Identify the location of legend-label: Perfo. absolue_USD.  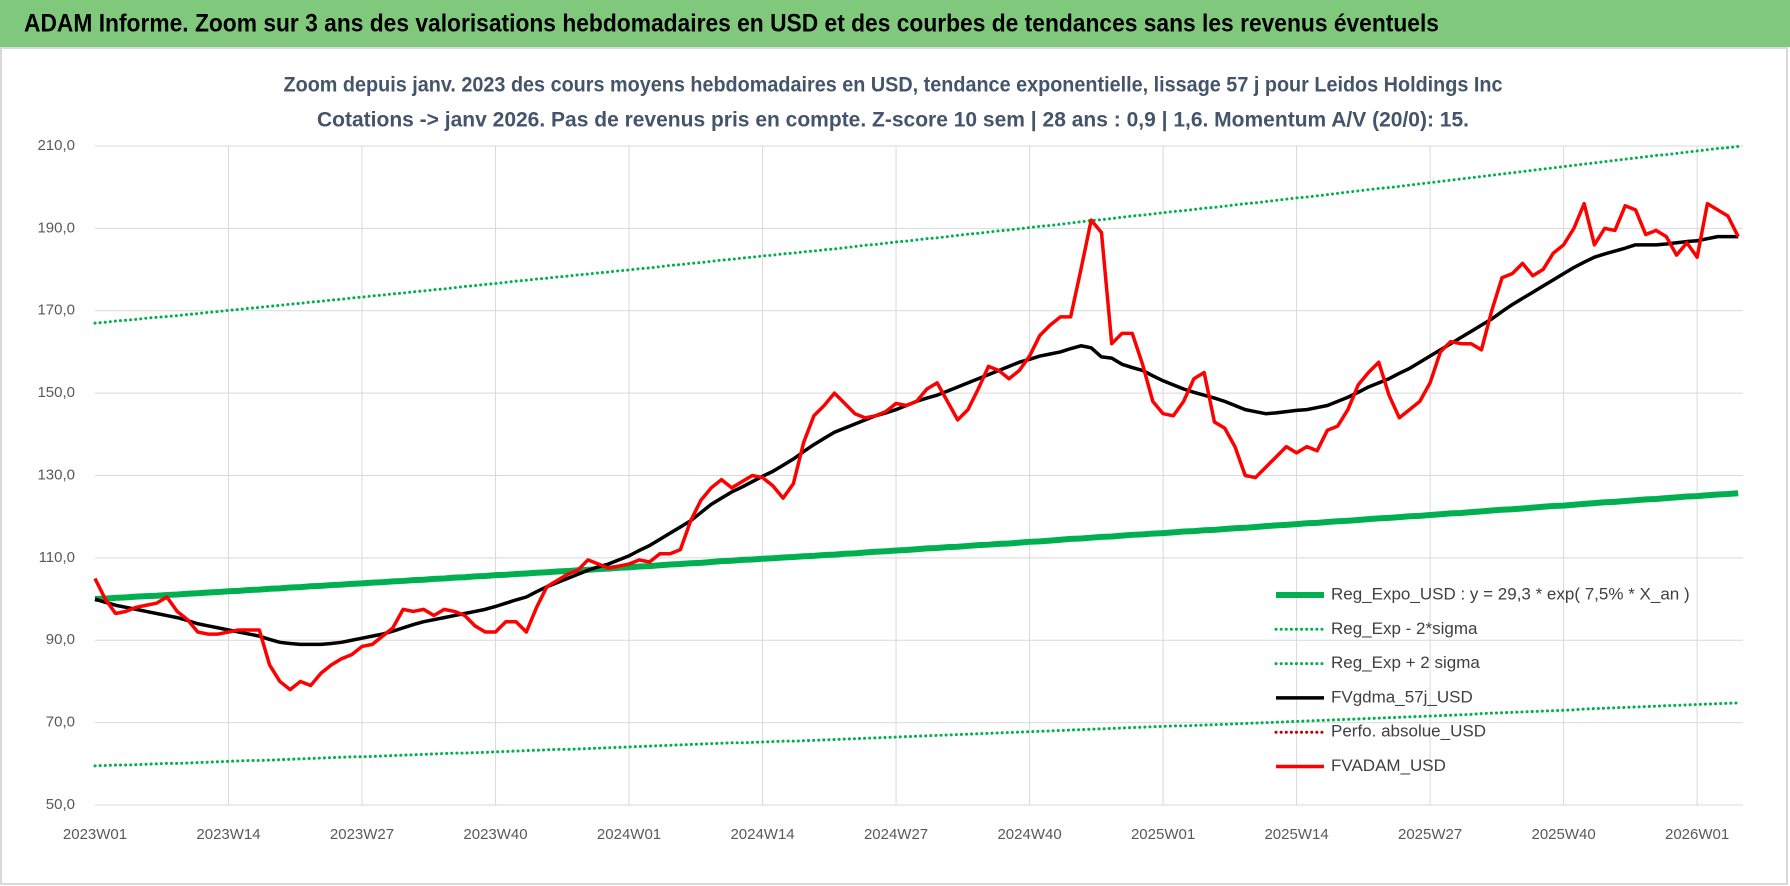
(1408, 731).